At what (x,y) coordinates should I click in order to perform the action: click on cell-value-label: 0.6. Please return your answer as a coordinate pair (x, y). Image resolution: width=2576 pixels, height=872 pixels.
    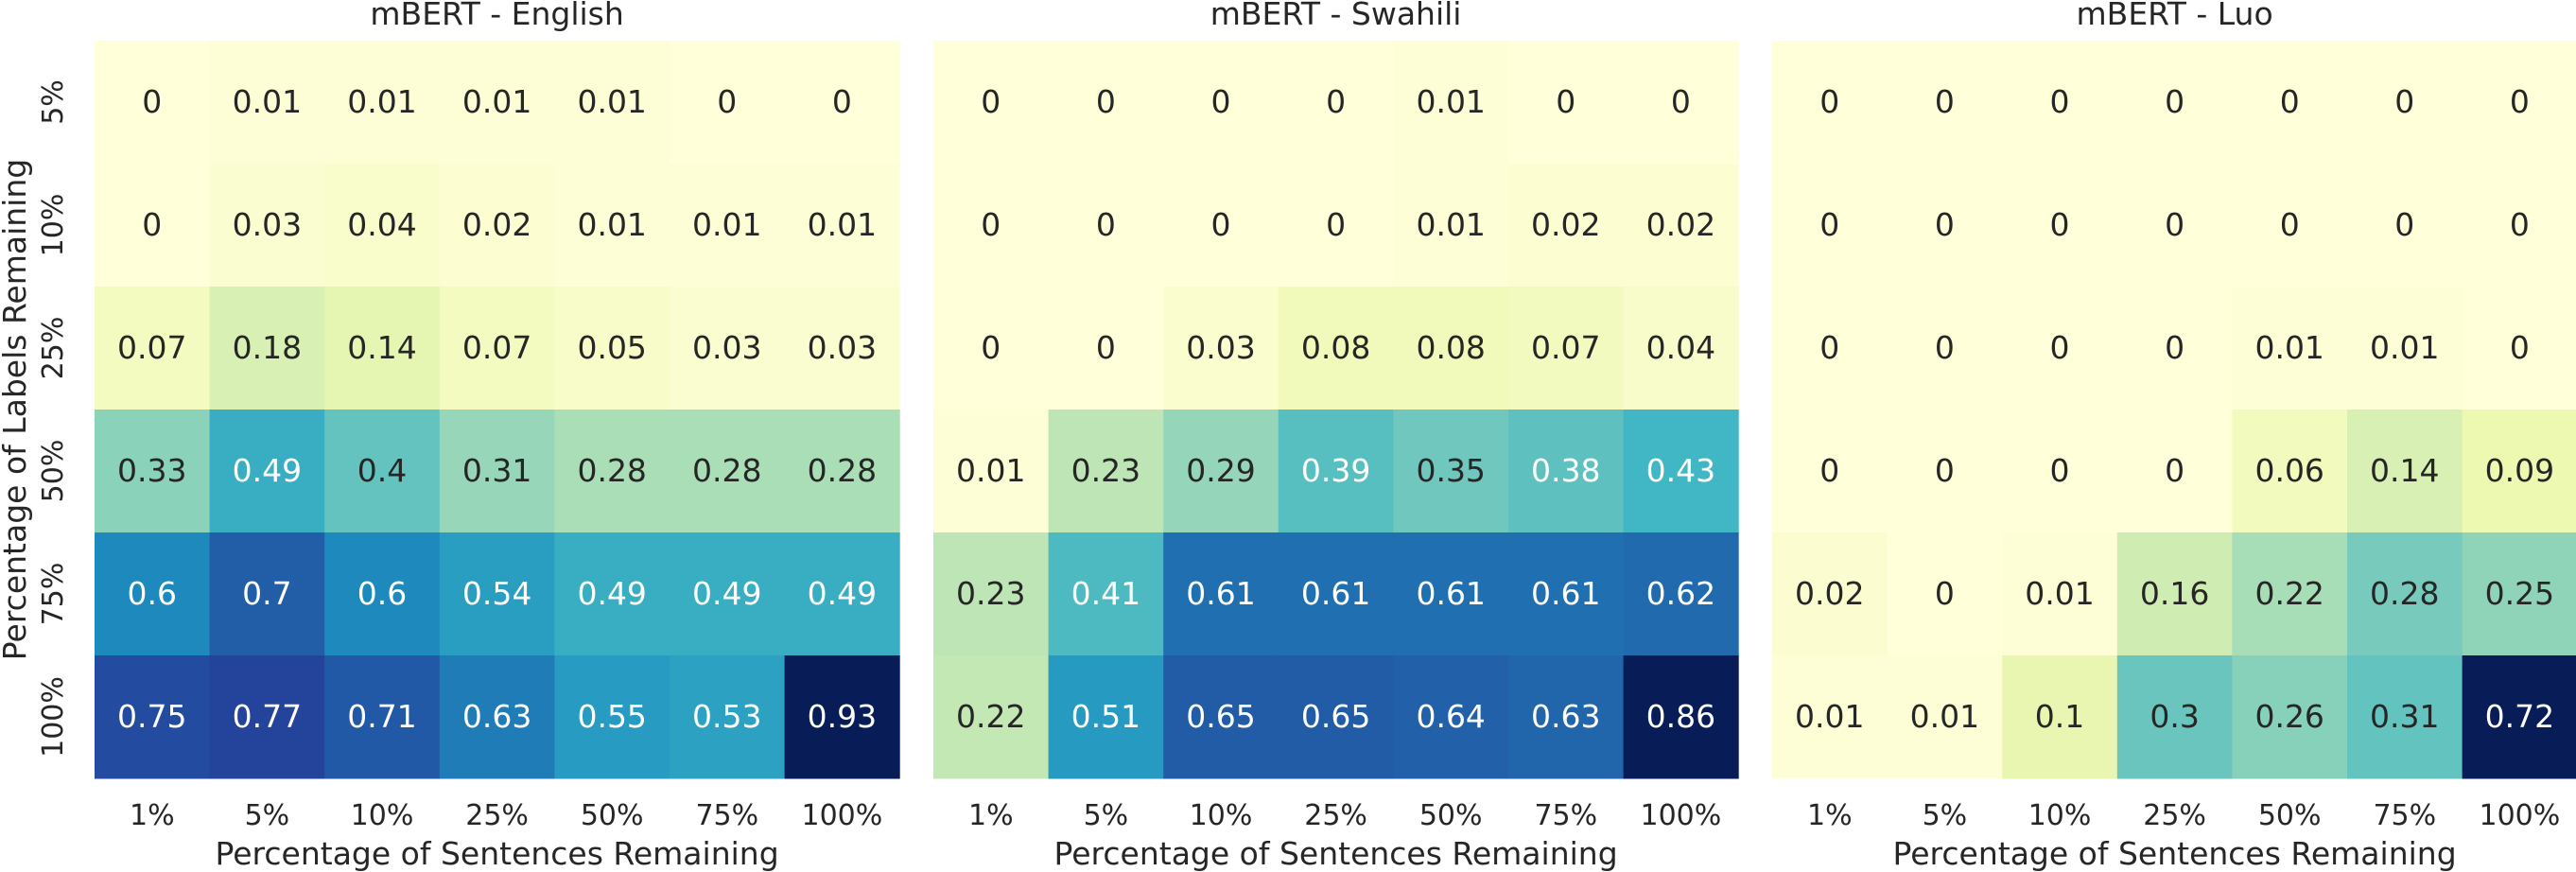
    Looking at the image, I should click on (152, 593).